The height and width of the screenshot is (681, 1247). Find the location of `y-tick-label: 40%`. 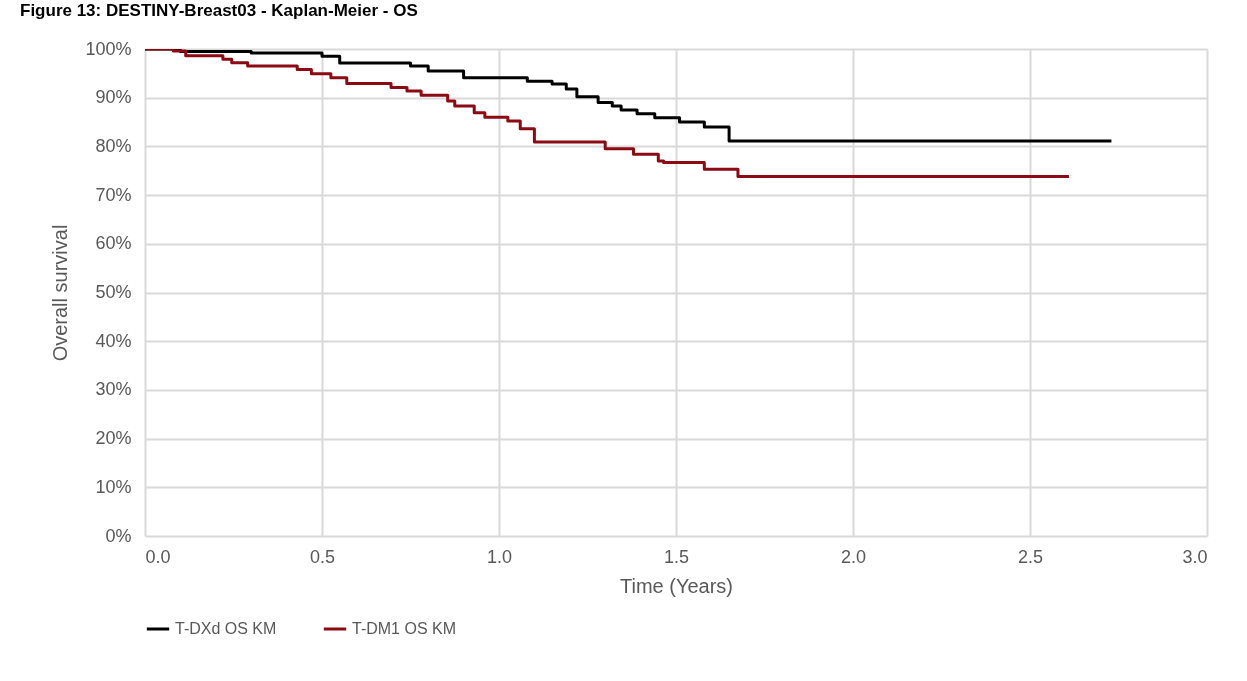

y-tick-label: 40% is located at coordinates (113, 340).